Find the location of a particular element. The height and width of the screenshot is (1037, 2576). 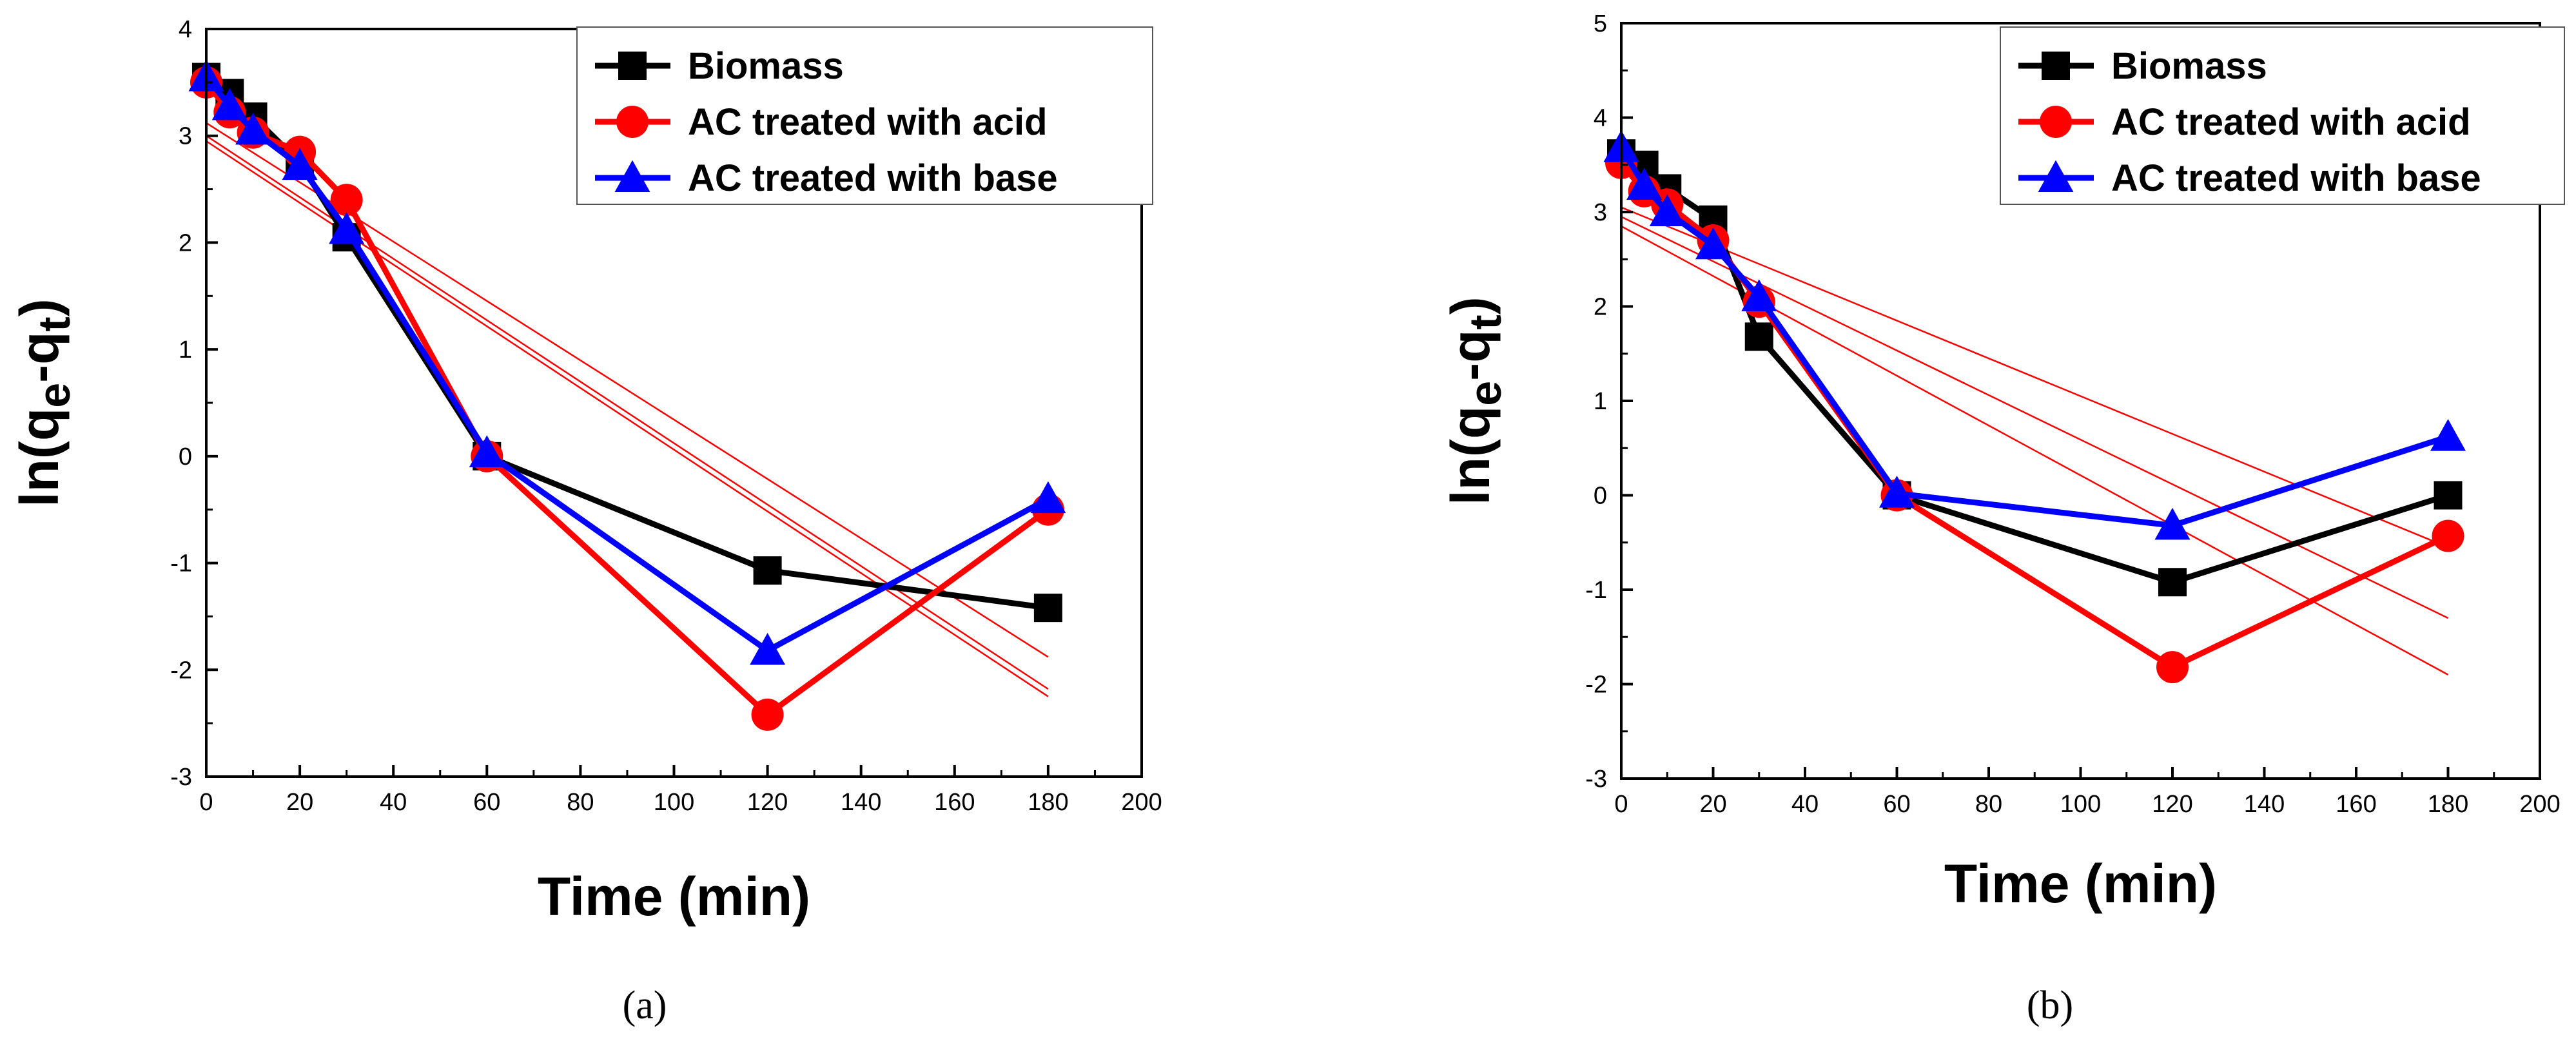

series-biomass is located at coordinates (2035, 368).